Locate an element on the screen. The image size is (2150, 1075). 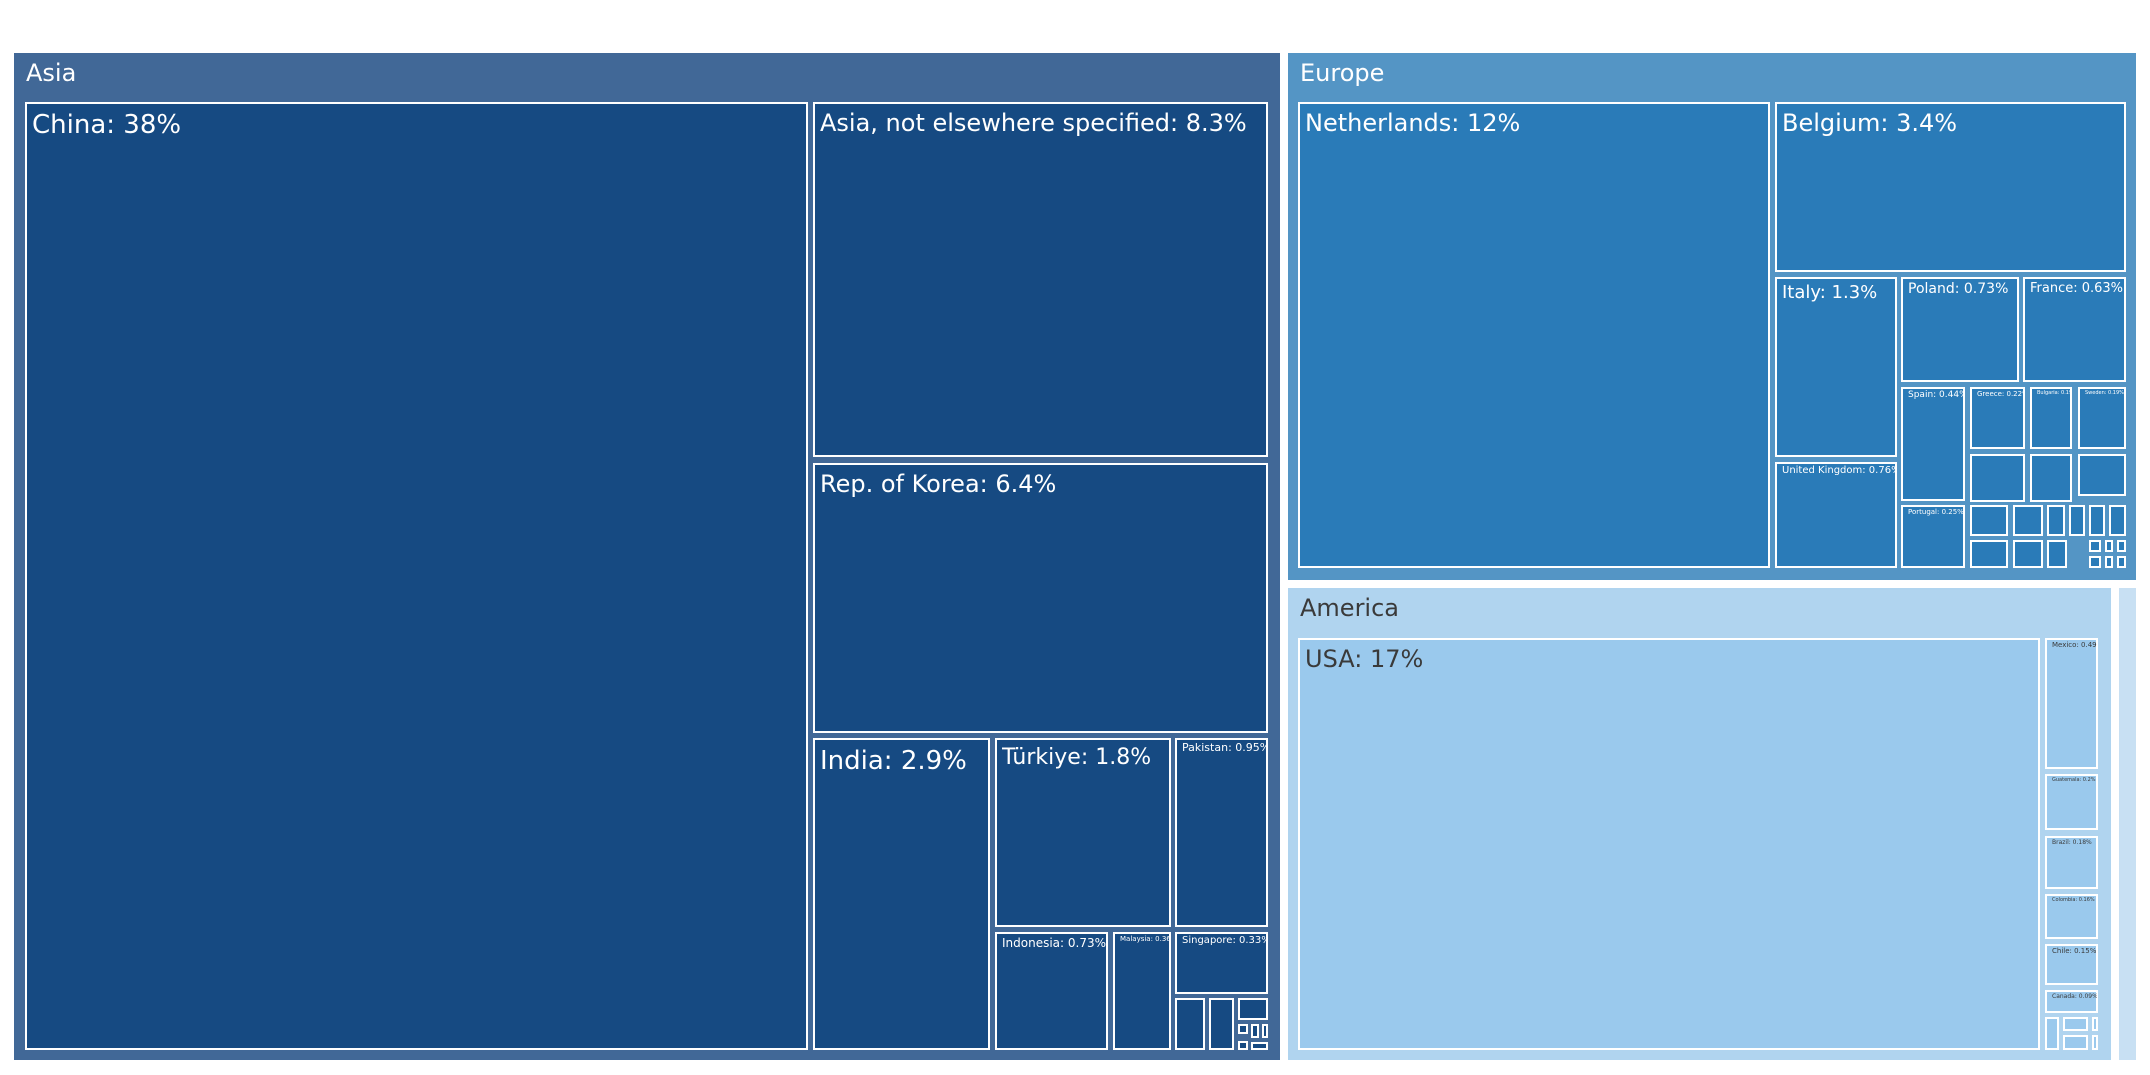
treemap-cell-label: Canada: 0.09% is located at coordinates (2074, 996).